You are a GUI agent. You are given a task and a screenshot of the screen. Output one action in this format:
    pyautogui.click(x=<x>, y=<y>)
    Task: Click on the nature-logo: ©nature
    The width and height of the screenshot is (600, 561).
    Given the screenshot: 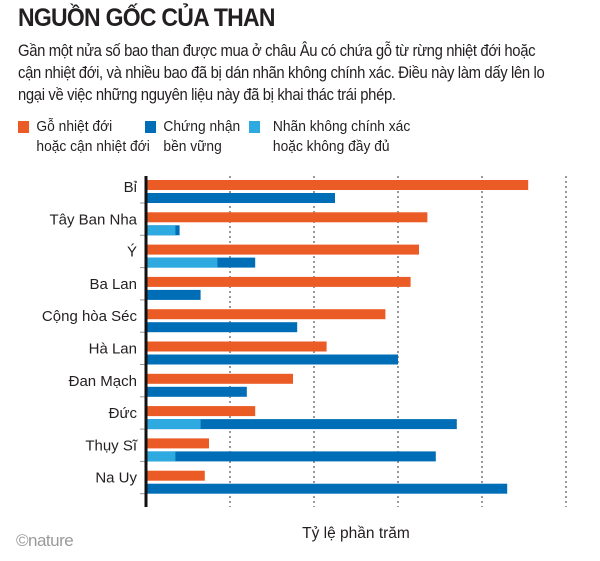 What is the action you would take?
    pyautogui.click(x=45, y=540)
    